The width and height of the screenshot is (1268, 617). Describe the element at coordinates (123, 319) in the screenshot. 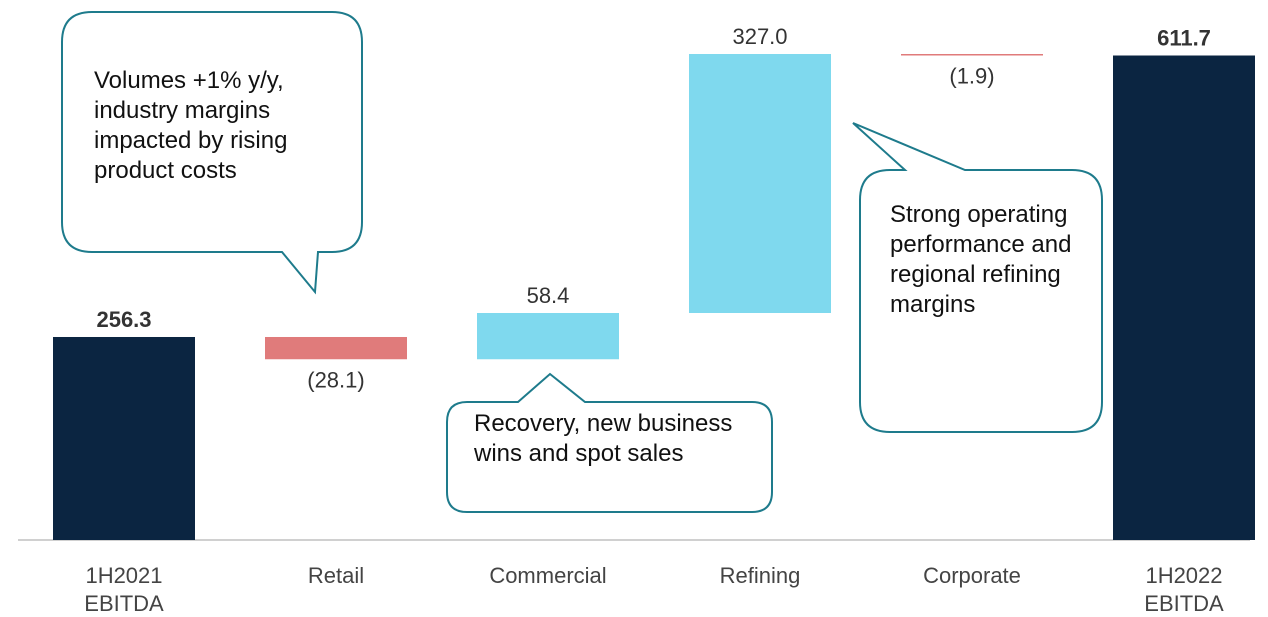

I see `value-label: 256.3` at that location.